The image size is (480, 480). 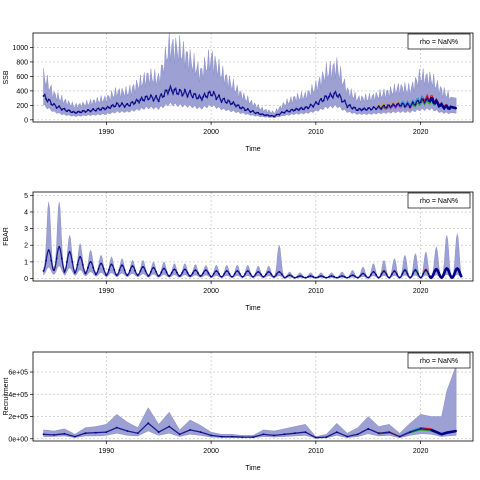 What do you see at coordinates (252, 240) in the screenshot?
I see `fbar-confidence-band` at bounding box center [252, 240].